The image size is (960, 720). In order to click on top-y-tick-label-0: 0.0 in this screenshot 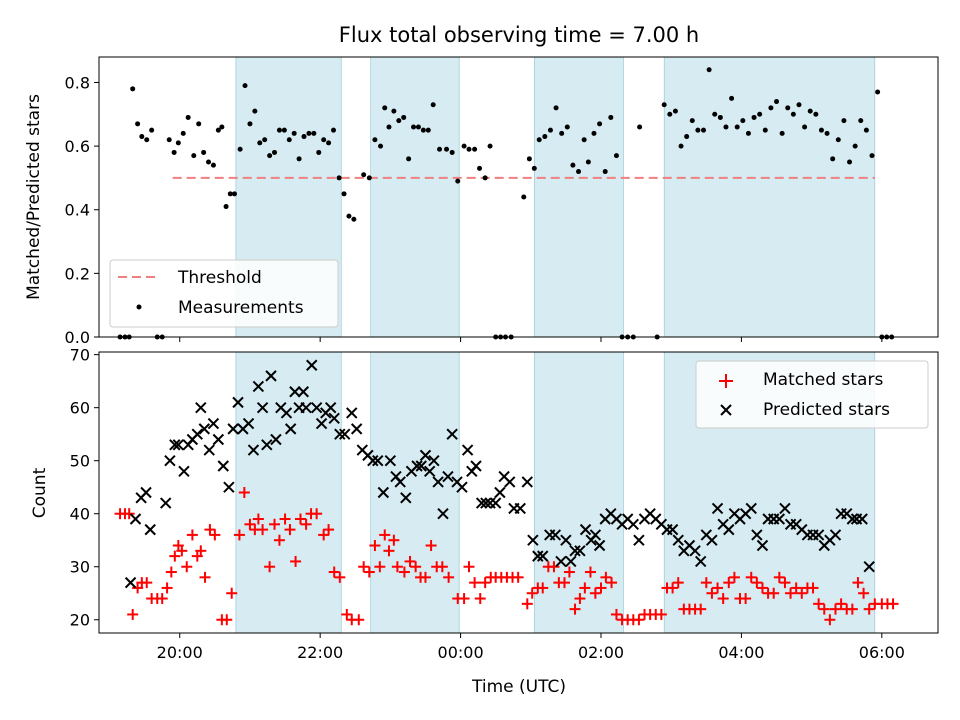, I will do `click(77, 337)`.